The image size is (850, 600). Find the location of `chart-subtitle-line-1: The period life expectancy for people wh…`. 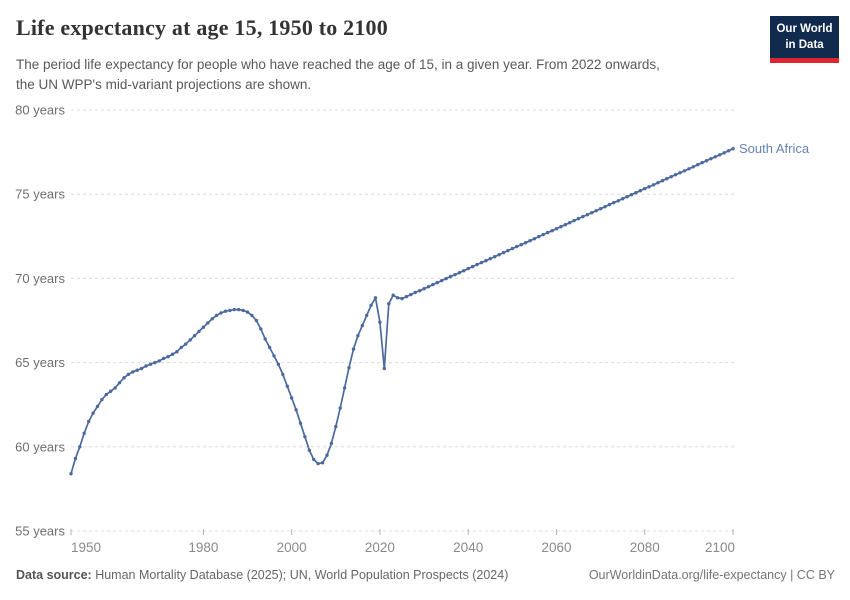

chart-subtitle-line-1: The period life expectancy for people wh… is located at coordinates (338, 64).